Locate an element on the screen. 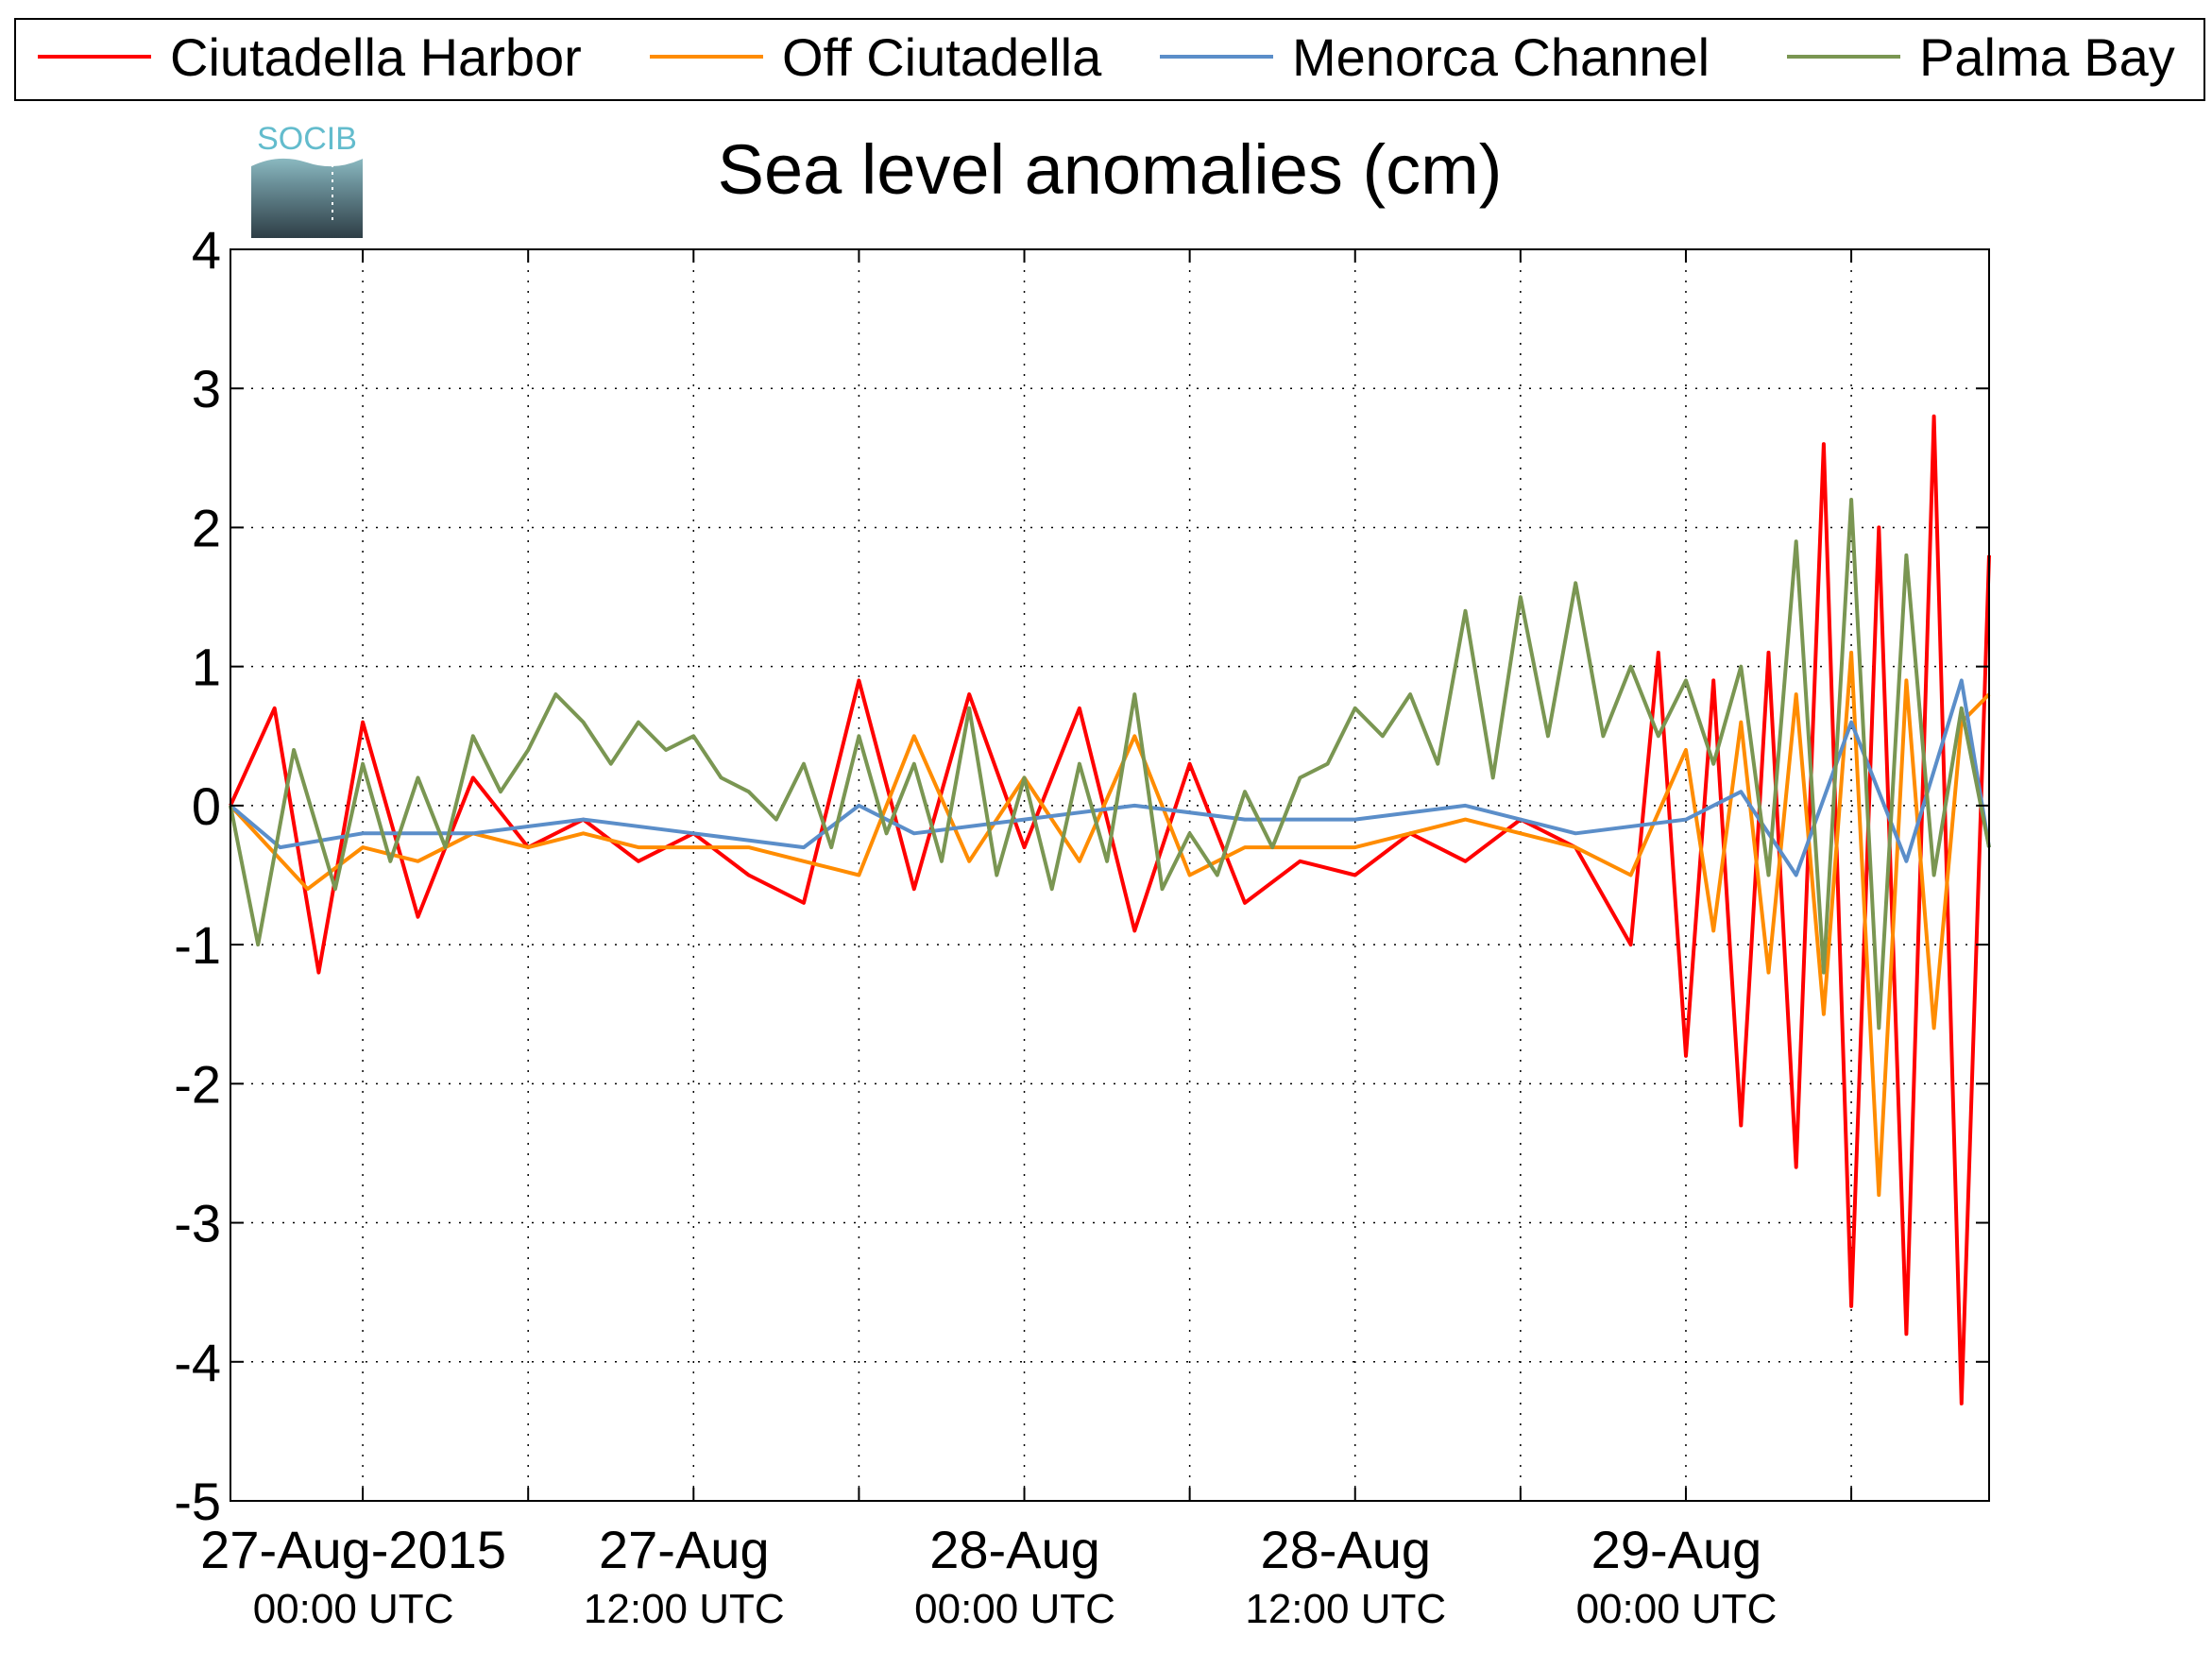 Image resolution: width=2212 pixels, height=1669 pixels. y-tick-label: -5 is located at coordinates (197, 1501).